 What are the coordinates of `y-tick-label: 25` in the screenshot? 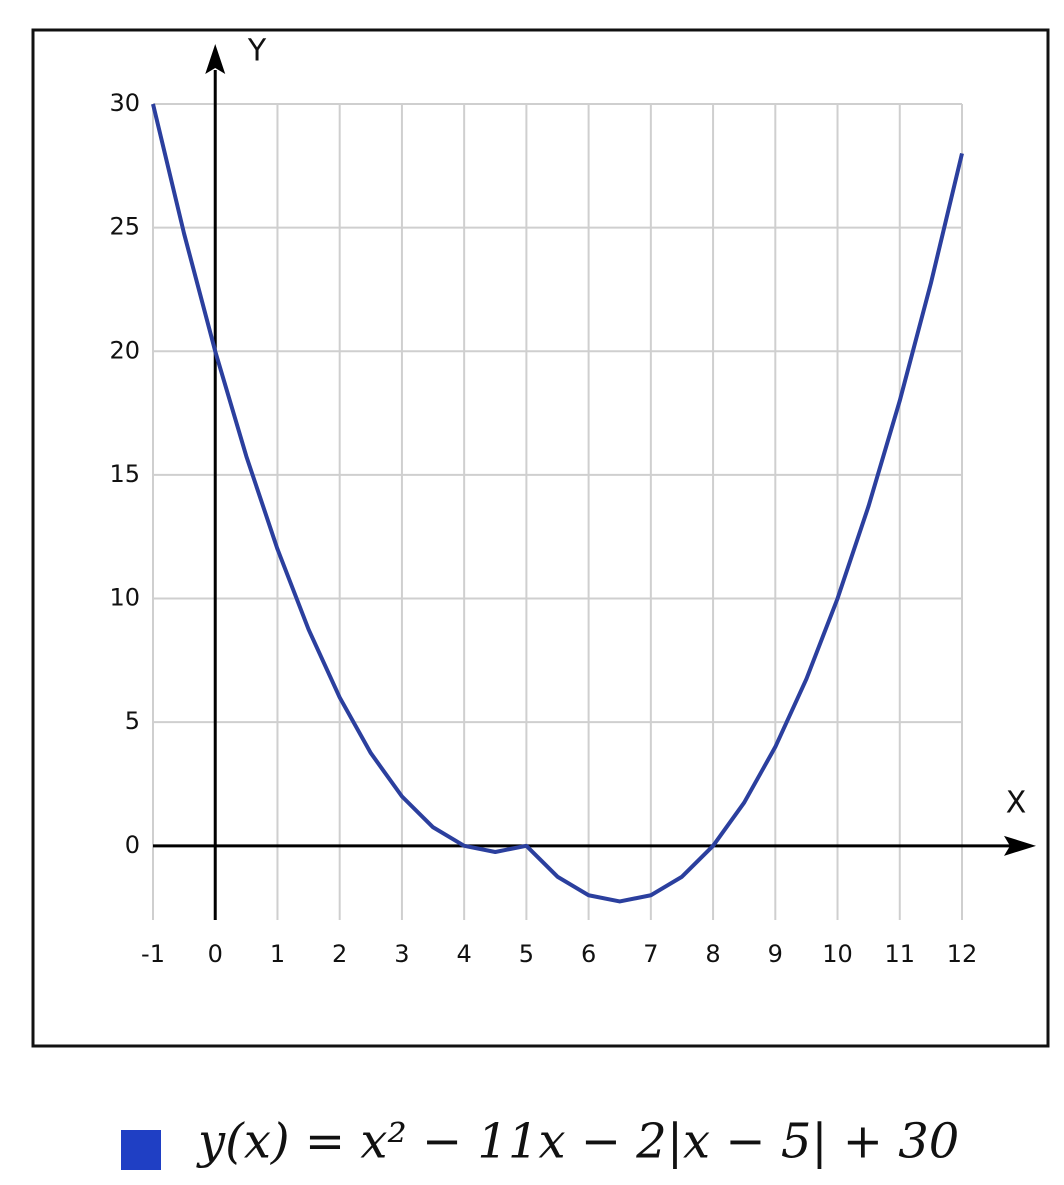 It's located at (124, 227).